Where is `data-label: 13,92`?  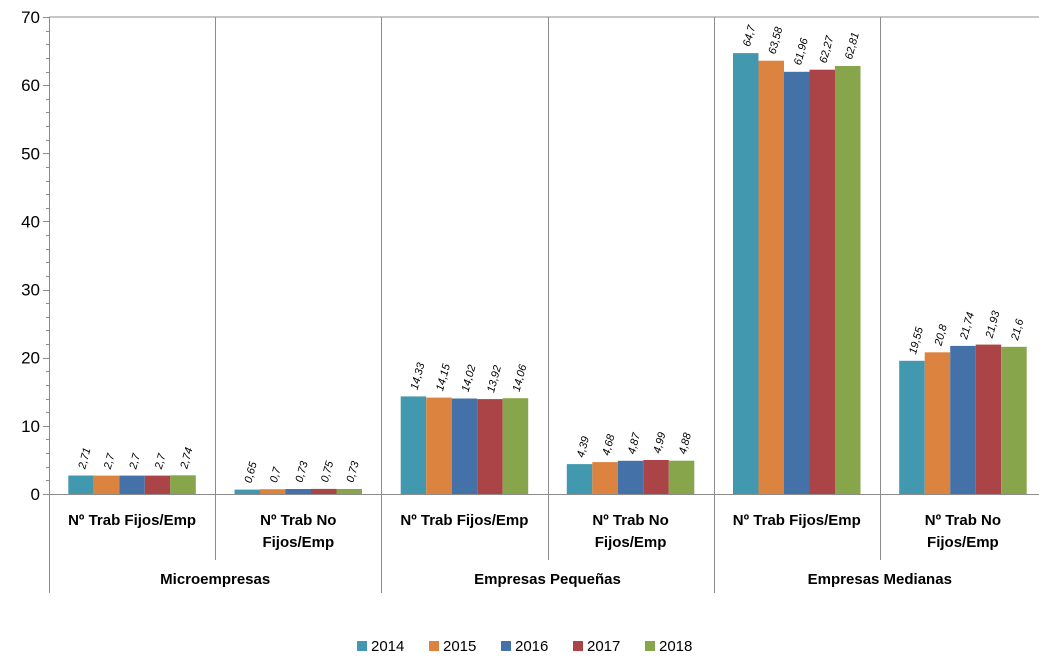 data-label: 13,92 is located at coordinates (494, 379).